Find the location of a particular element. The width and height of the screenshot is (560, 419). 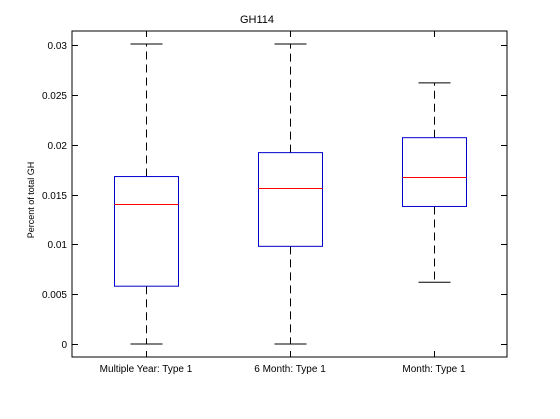

y-tick-label: 0.025 is located at coordinates (54, 96).